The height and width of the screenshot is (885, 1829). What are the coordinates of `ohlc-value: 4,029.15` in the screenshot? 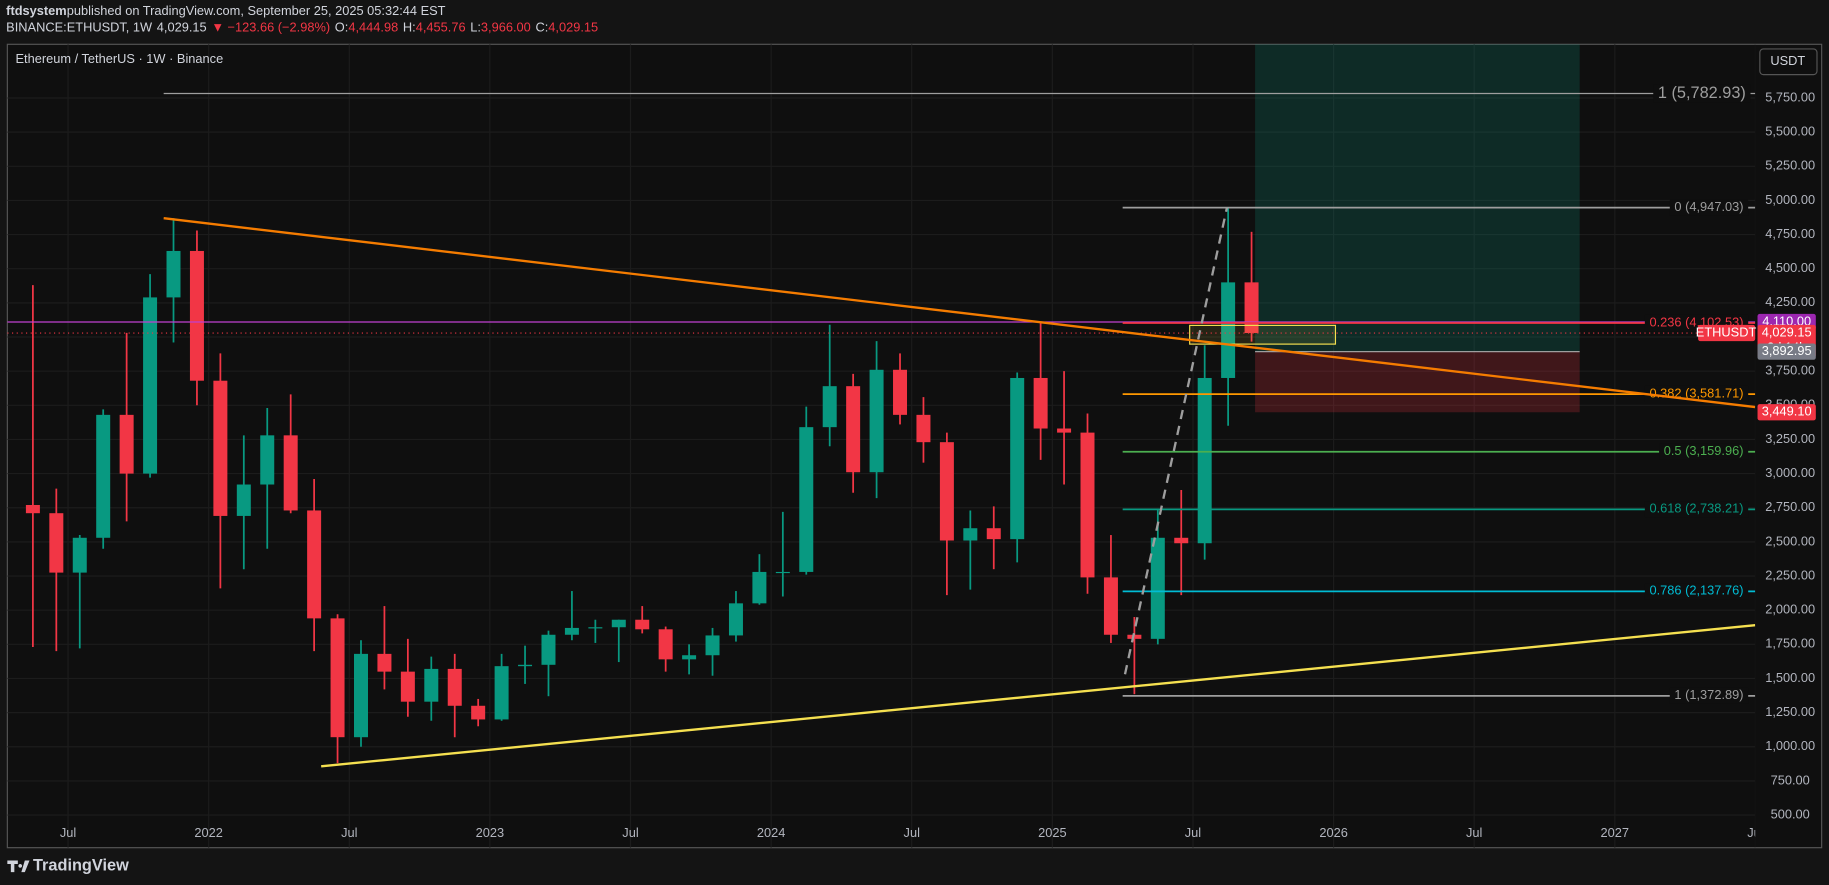 It's located at (573, 26).